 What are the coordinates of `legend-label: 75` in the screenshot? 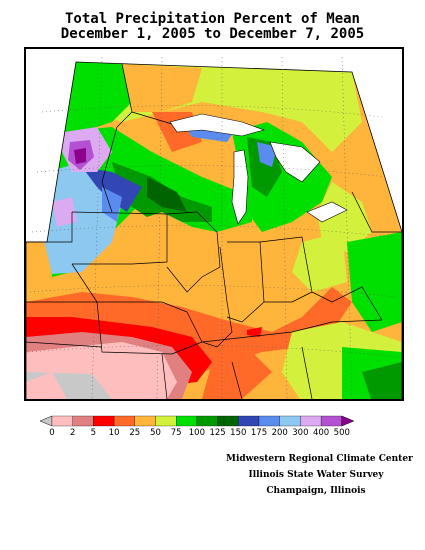 It's located at (176, 433).